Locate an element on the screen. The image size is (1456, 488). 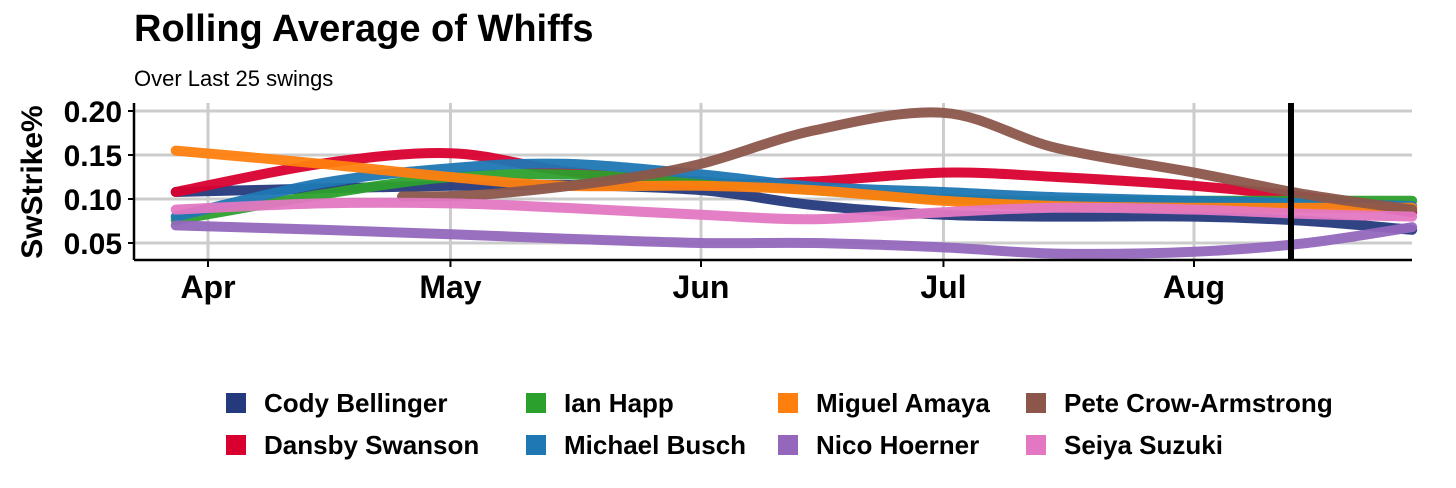
x-tick-label: Jun is located at coordinates (701, 287).